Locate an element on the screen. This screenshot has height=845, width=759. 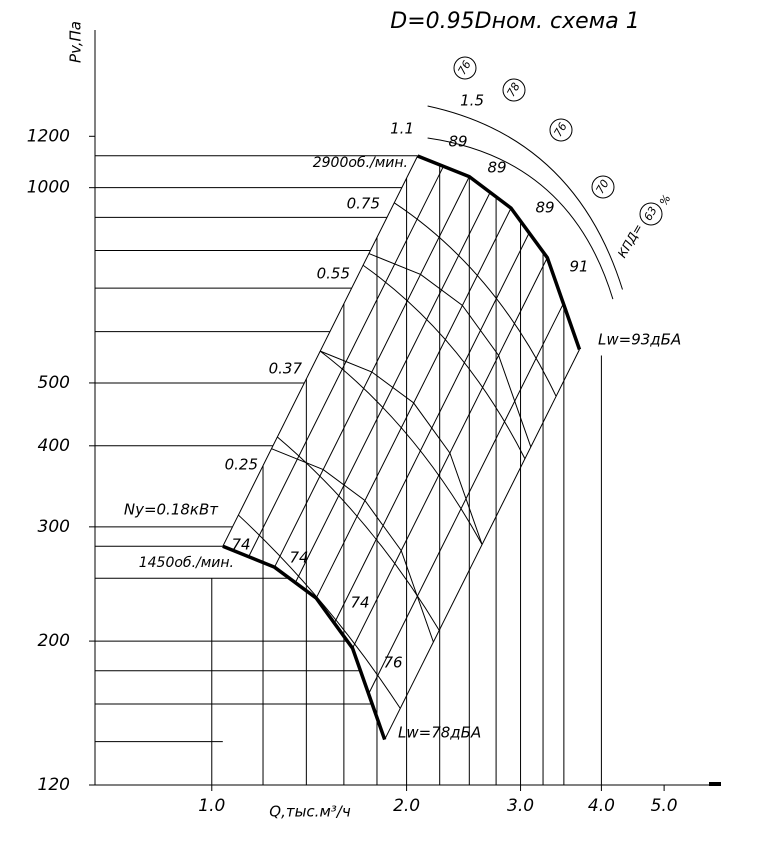
power-label: 1.1 is located at coordinates (402, 129).